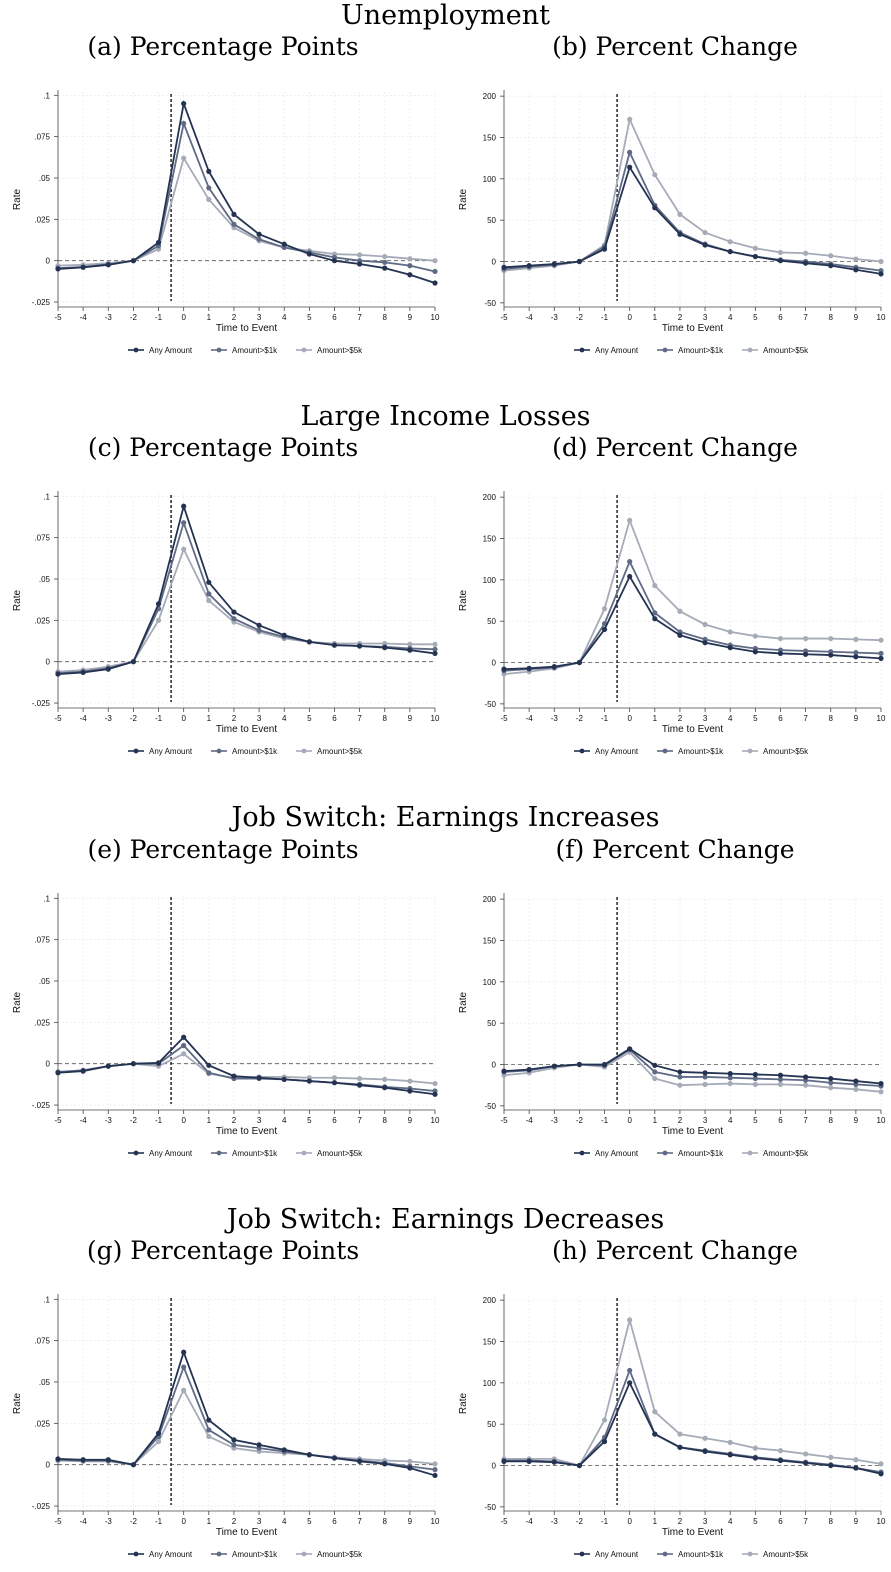  I want to click on y-tick-label: .075, so click(42, 137).